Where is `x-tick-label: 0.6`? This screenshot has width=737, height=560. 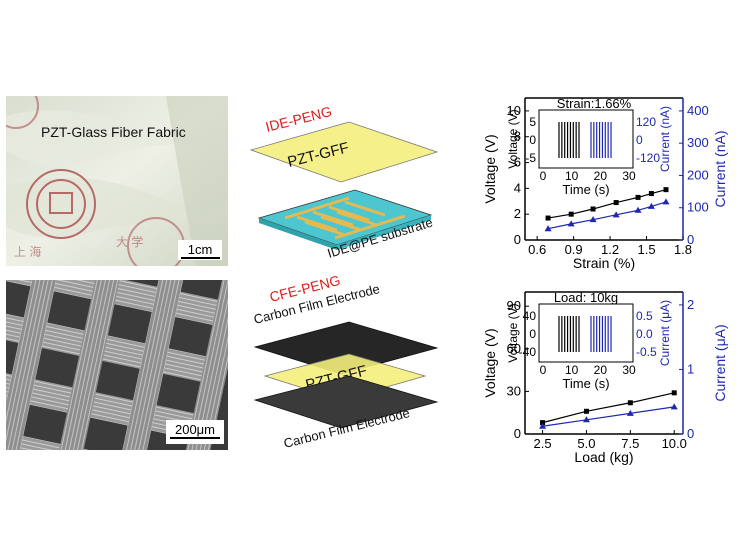 x-tick-label: 0.6 is located at coordinates (537, 249).